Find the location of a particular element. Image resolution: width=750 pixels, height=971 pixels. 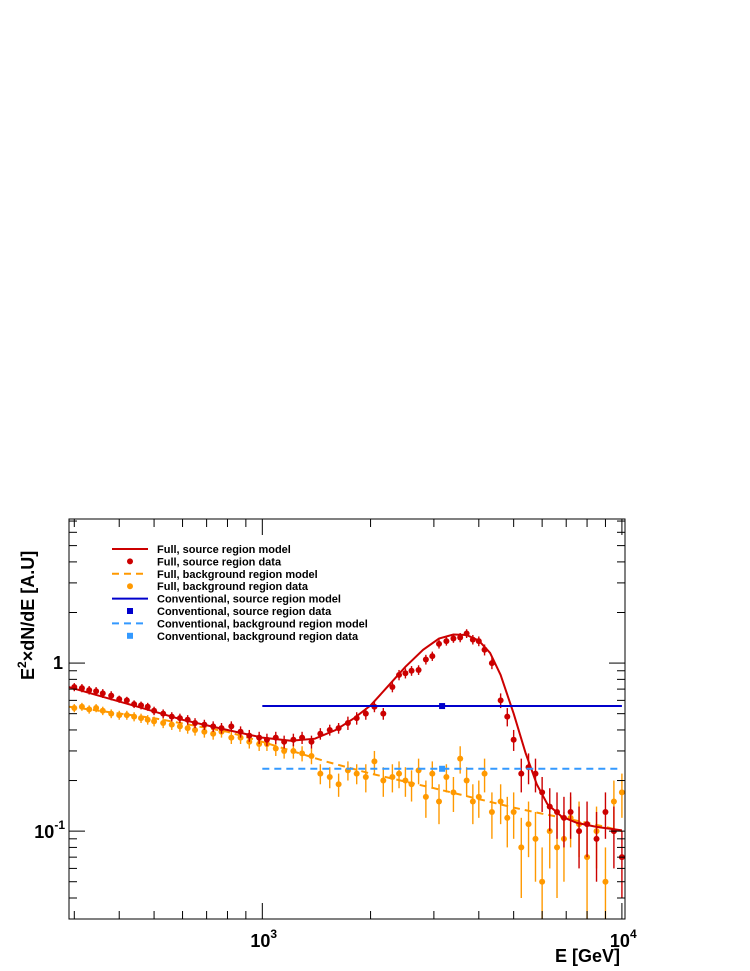

legend-square-swatch is located at coordinates (130, 635).